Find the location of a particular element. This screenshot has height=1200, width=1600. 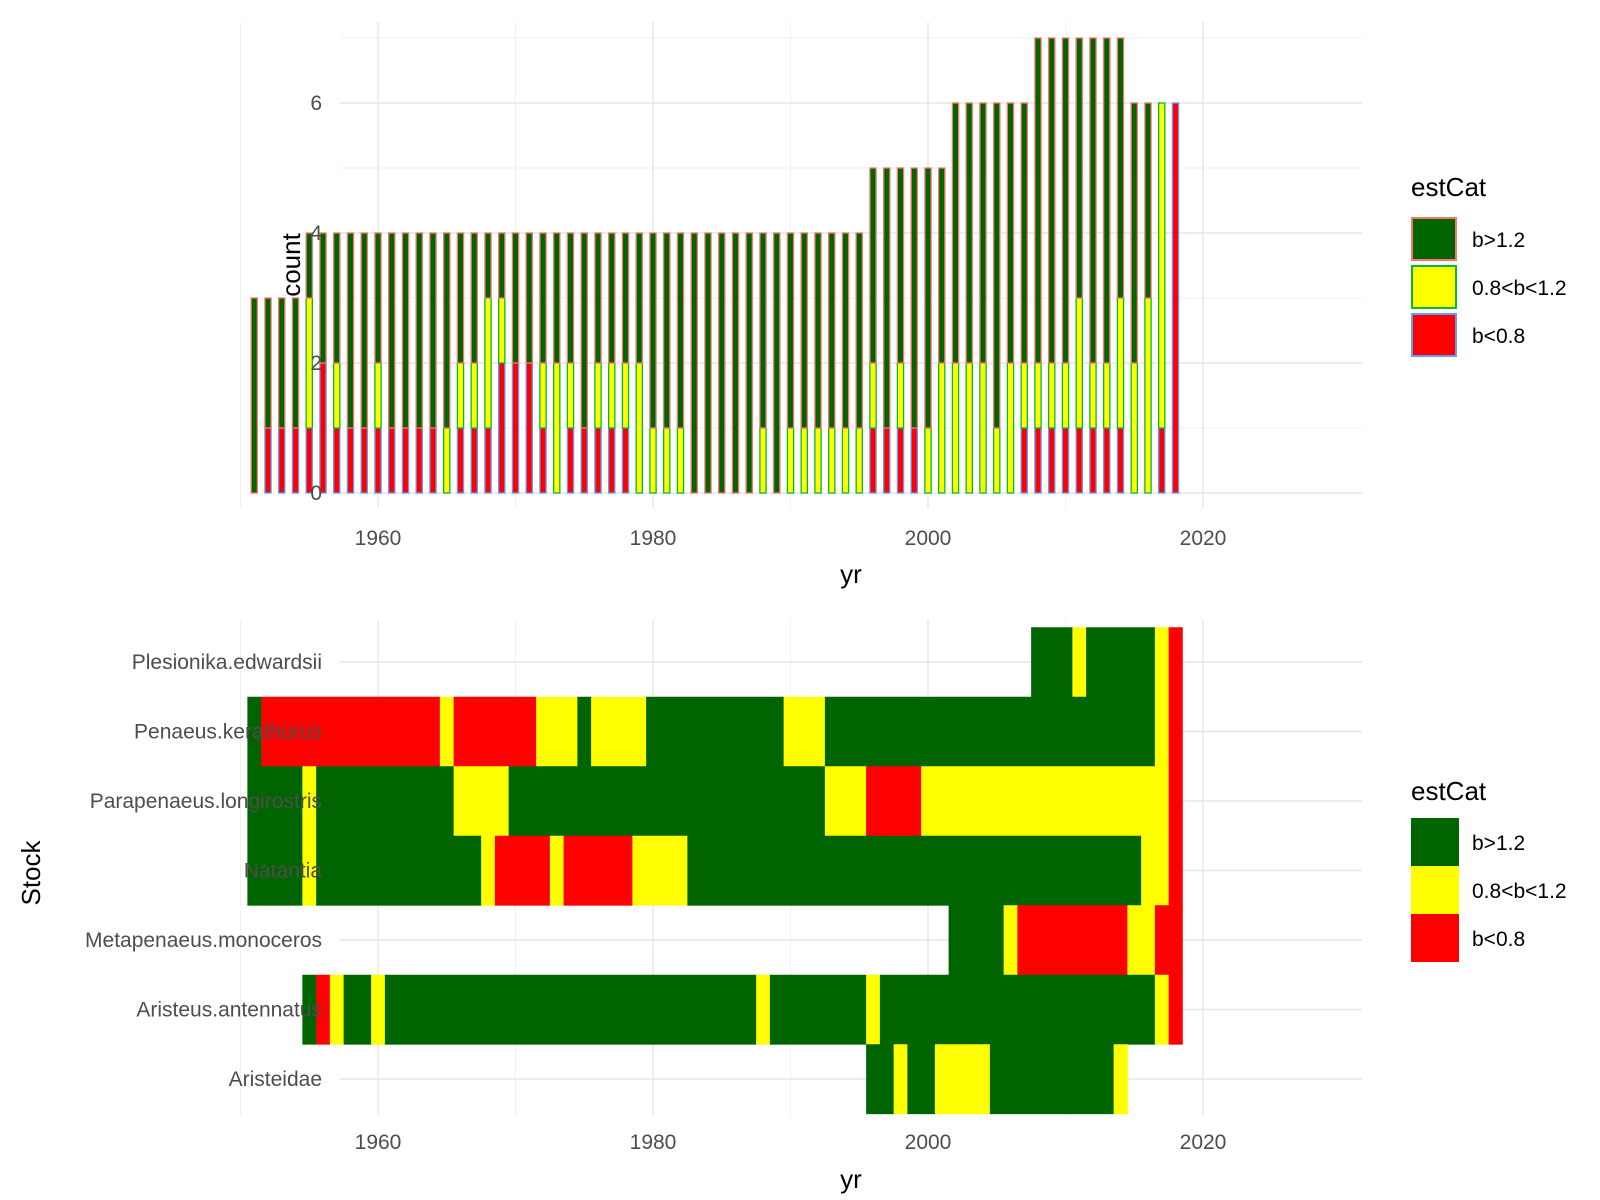

bar-low-2017 is located at coordinates (1162, 460).